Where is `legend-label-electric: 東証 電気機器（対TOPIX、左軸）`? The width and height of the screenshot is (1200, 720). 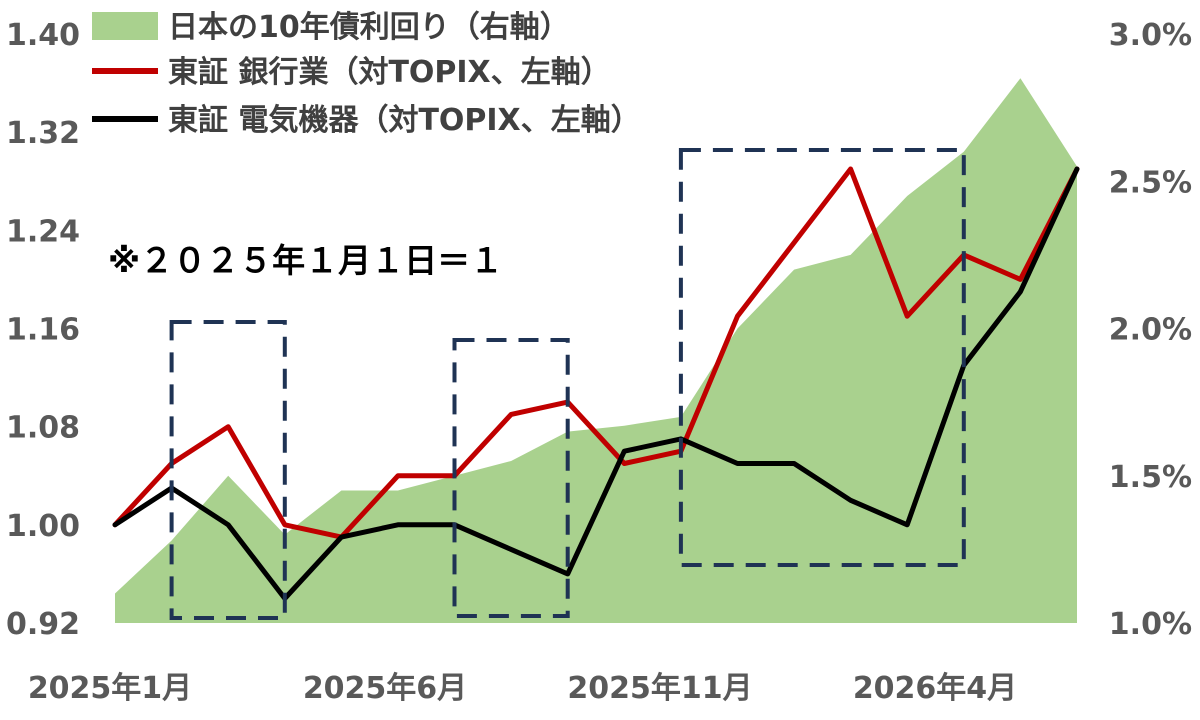
legend-label-electric: 東証 電気機器（対TOPIX、左軸） is located at coordinates (404, 120).